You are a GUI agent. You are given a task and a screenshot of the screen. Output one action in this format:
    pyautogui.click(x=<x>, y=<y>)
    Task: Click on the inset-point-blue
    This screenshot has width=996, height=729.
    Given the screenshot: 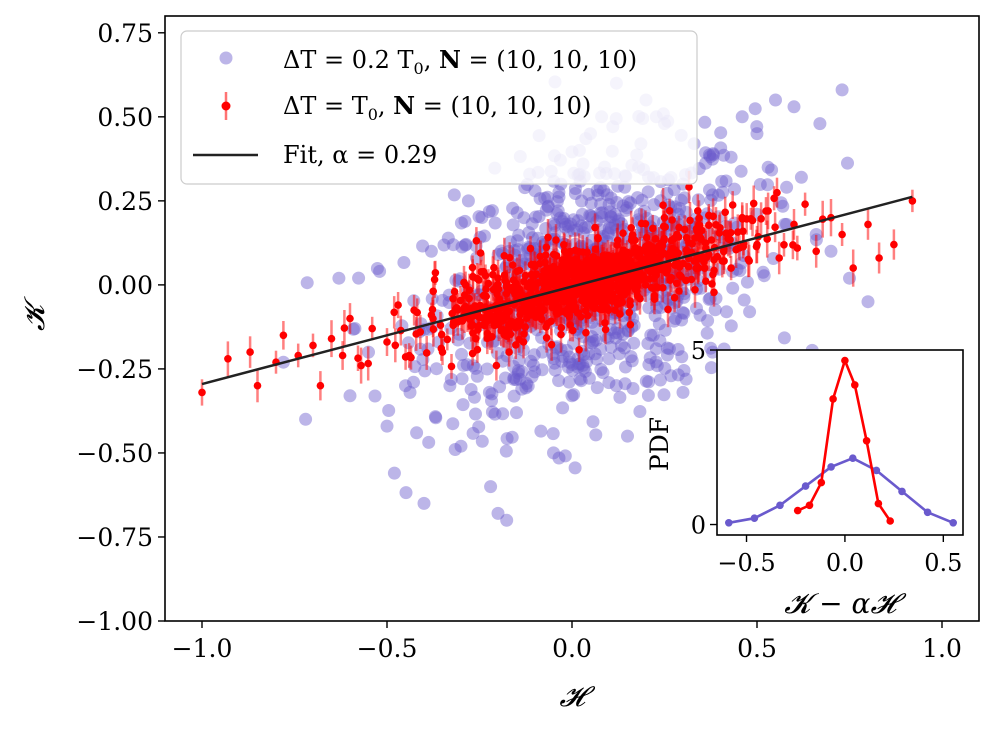 What is the action you would take?
    pyautogui.click(x=902, y=491)
    